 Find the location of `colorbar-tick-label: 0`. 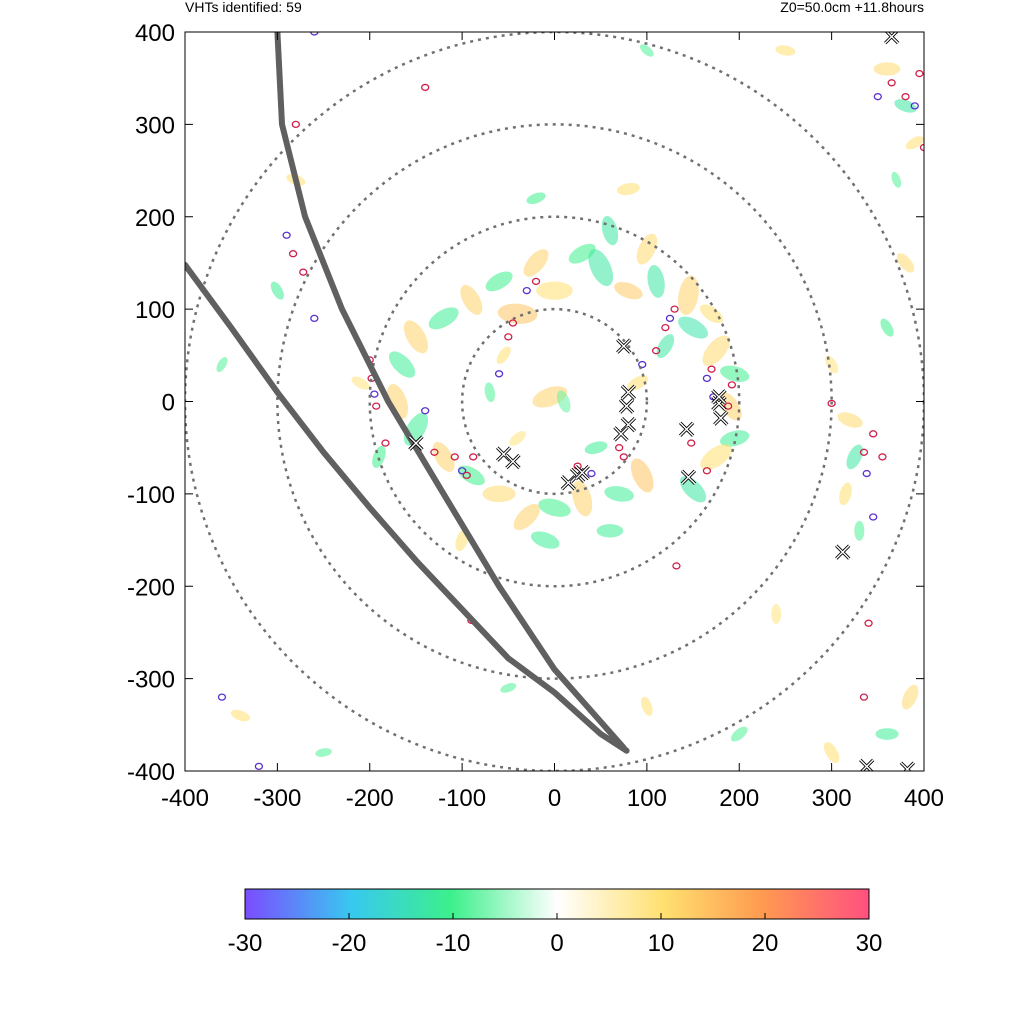

colorbar-tick-label: 0 is located at coordinates (556, 943).